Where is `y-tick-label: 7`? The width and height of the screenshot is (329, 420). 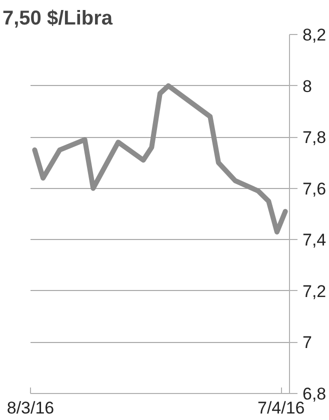
y-tick-label: 7 is located at coordinates (307, 342).